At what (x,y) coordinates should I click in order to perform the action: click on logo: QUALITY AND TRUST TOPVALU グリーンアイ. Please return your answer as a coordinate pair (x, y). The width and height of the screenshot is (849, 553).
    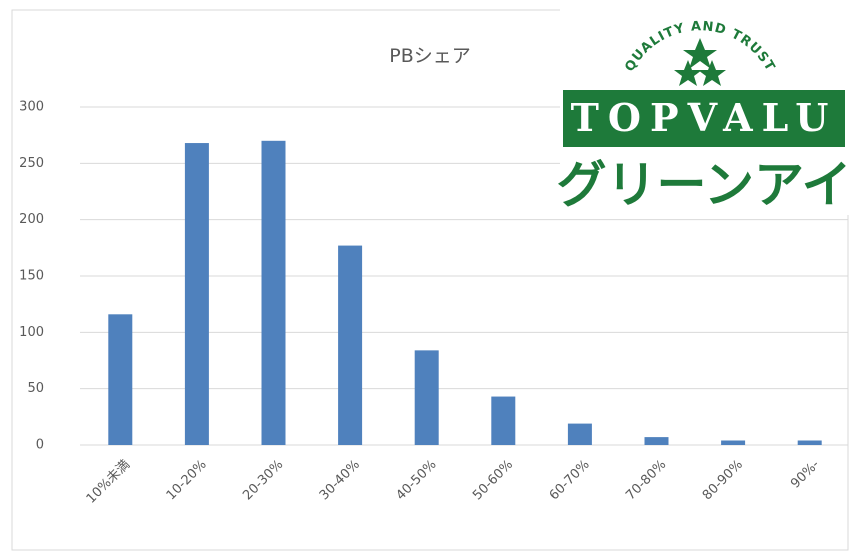
    Looking at the image, I should click on (703, 107).